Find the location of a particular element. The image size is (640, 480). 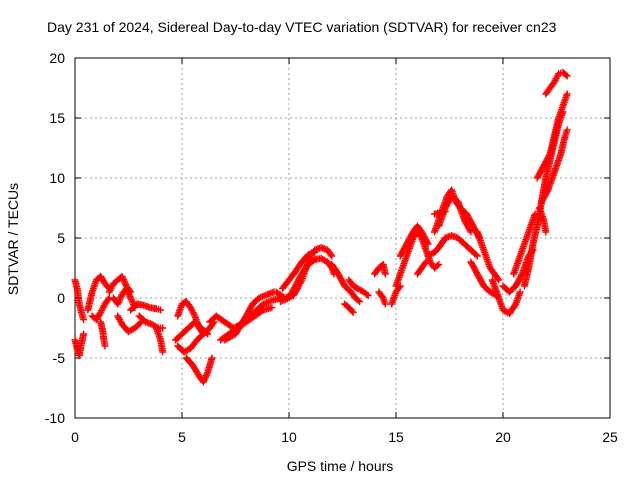

y-tick-label: 0 is located at coordinates (61, 298).